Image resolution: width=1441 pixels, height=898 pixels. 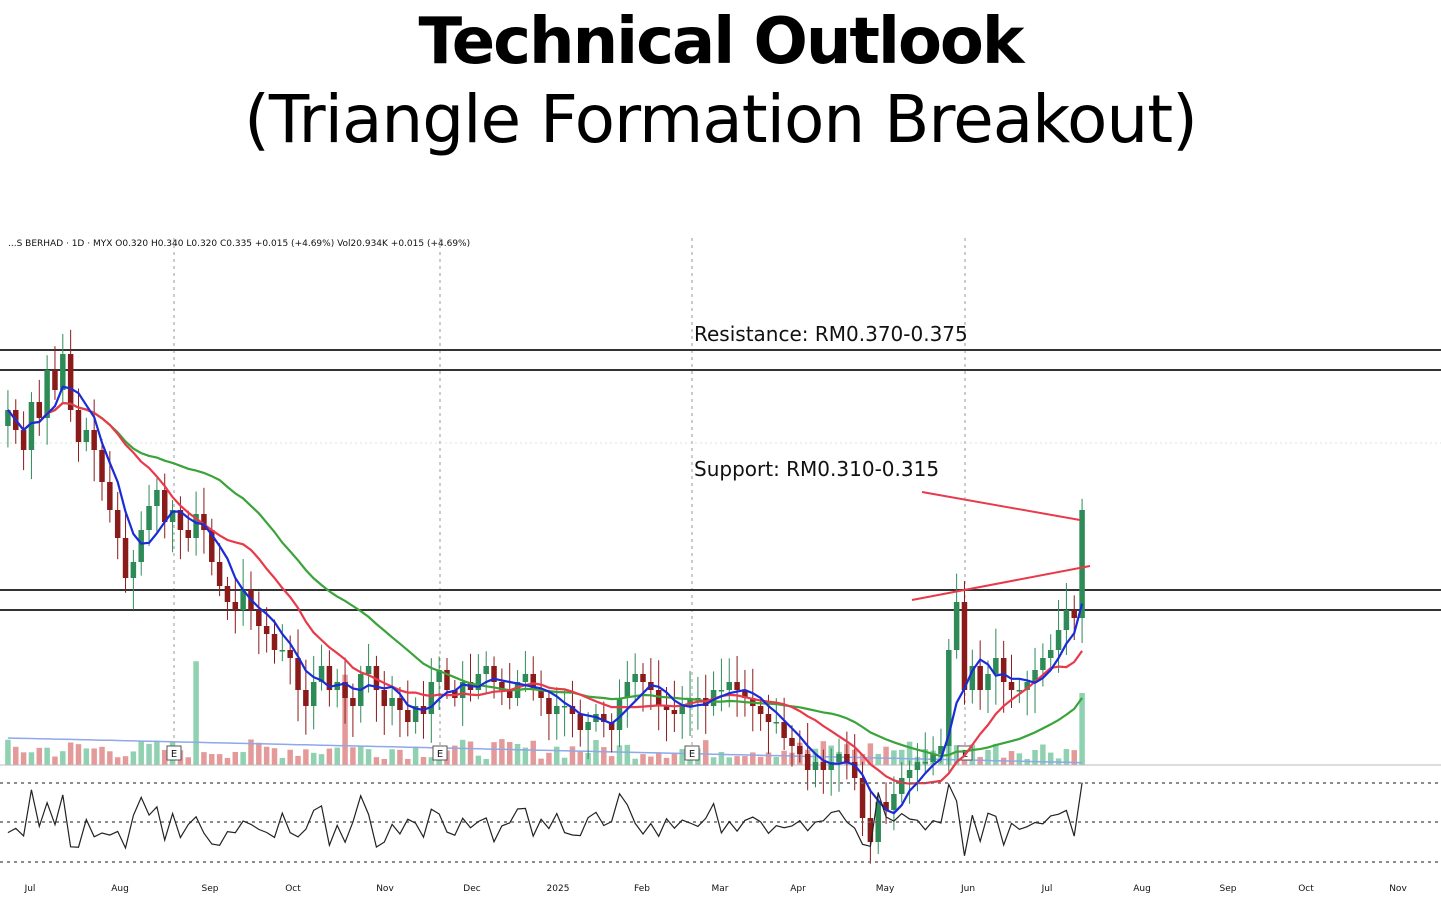 What do you see at coordinates (721, 119) in the screenshot?
I see `page-subtitle: (Triangle Formation Breakout)` at bounding box center [721, 119].